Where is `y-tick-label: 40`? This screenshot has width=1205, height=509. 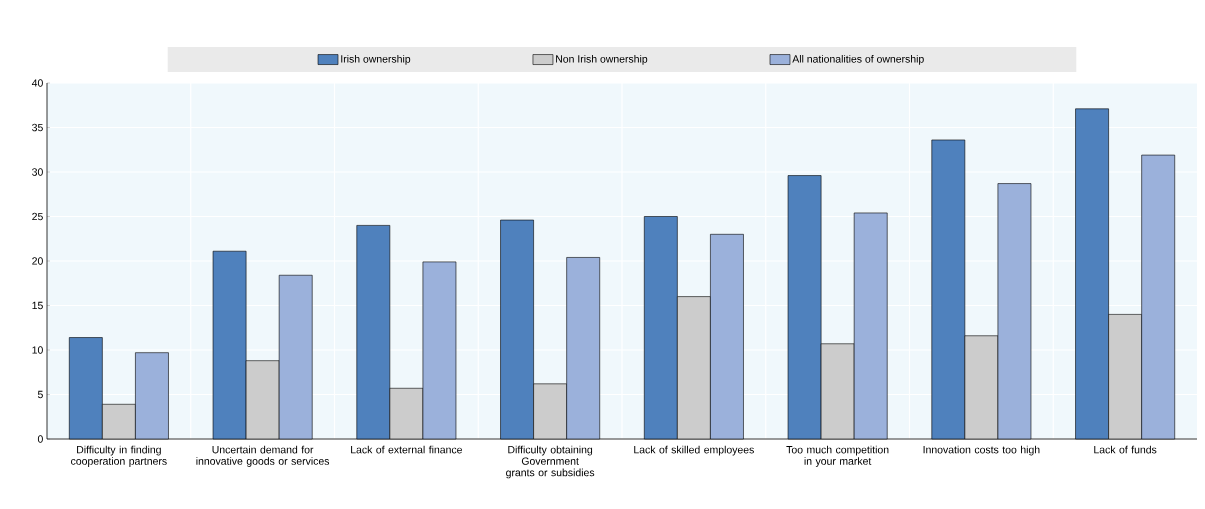 y-tick-label: 40 is located at coordinates (37, 83).